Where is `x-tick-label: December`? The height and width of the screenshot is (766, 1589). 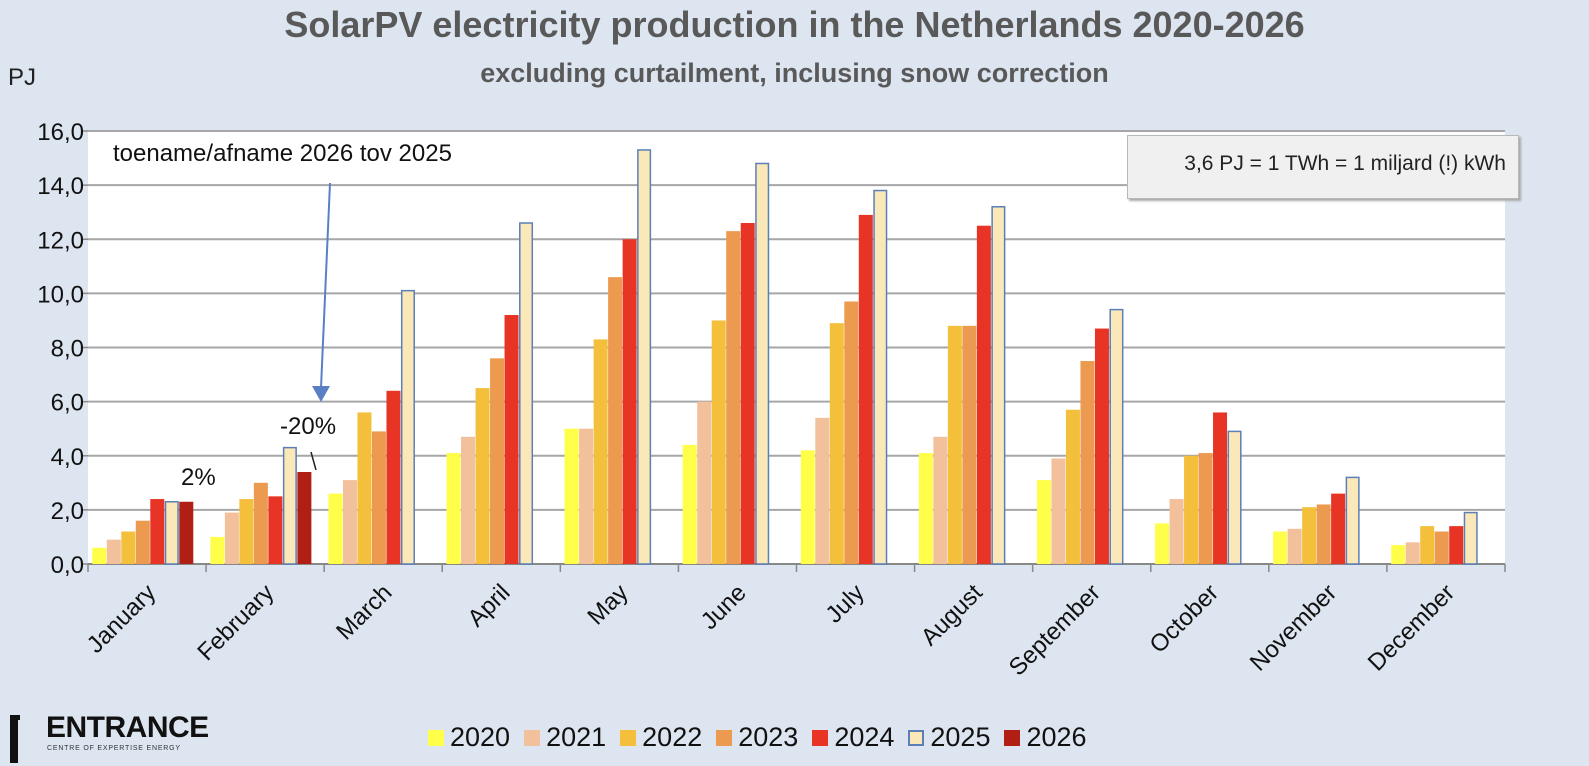
x-tick-label: December is located at coordinates (1411, 627).